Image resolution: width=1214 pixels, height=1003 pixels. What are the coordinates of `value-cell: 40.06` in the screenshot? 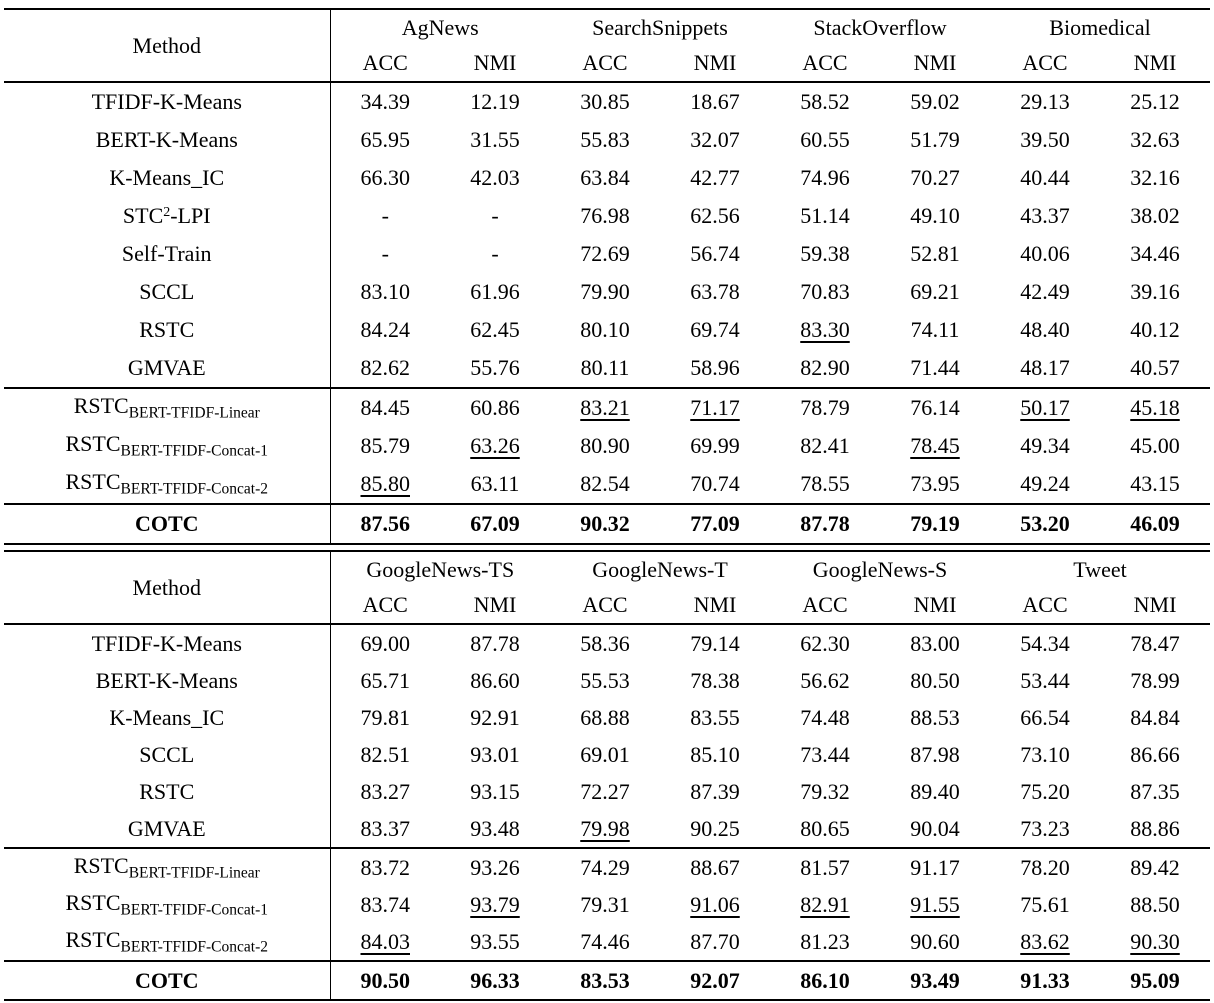 It's located at (1045, 254).